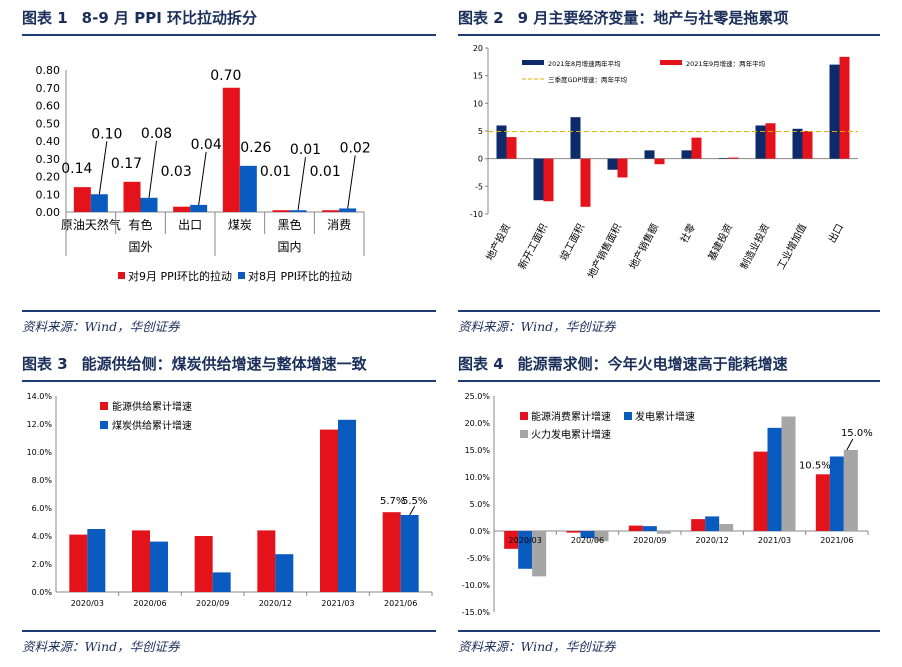 The image size is (902, 667). Describe the element at coordinates (40, 424) in the screenshot. I see `y-tick-label: 12.0%` at that location.